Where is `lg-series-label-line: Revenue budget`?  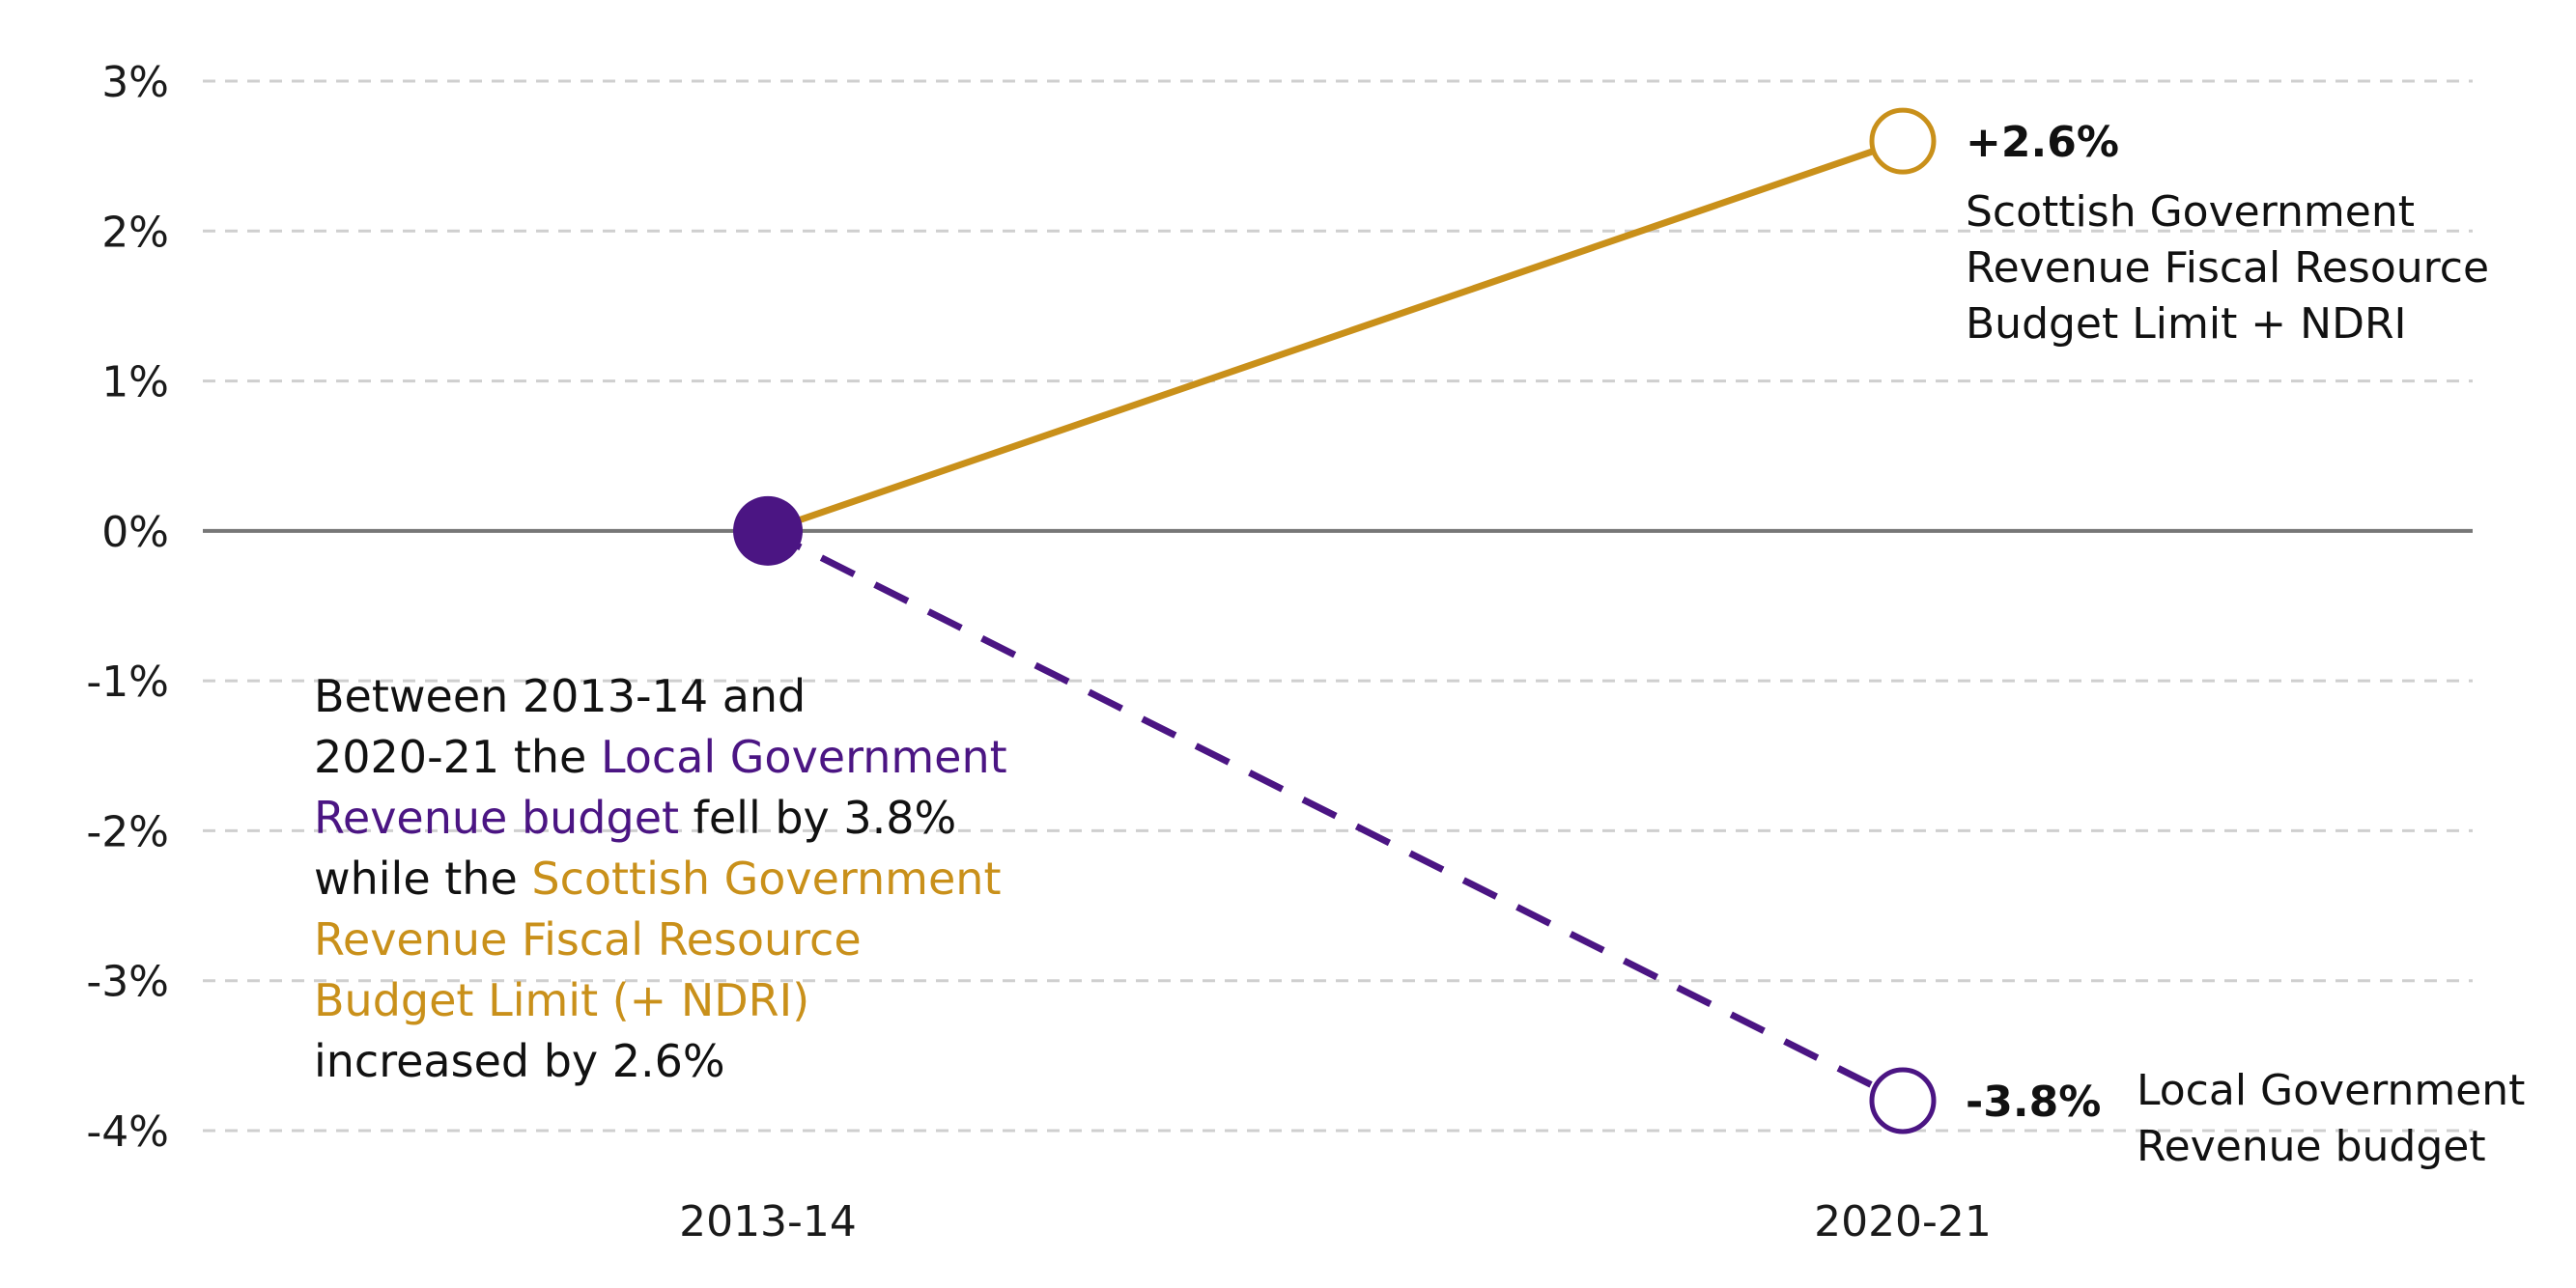
lg-series-label-line: Revenue budget is located at coordinates (2311, 1147).